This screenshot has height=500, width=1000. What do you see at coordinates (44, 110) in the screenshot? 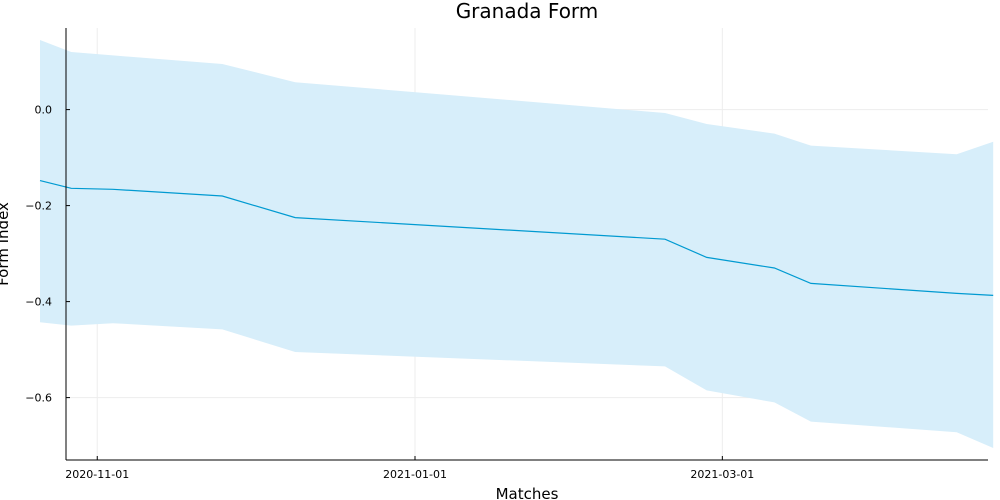
I see `y-tick-label: 0.0` at bounding box center [44, 110].